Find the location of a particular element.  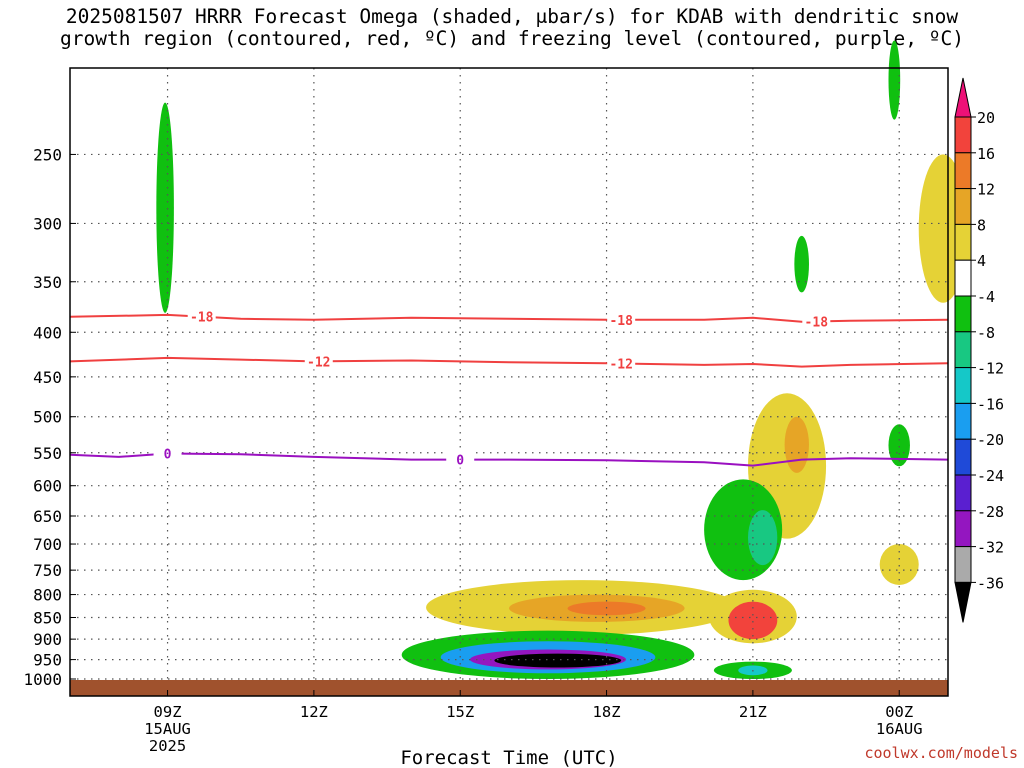

colorbar-label: 16 is located at coordinates (986, 154).